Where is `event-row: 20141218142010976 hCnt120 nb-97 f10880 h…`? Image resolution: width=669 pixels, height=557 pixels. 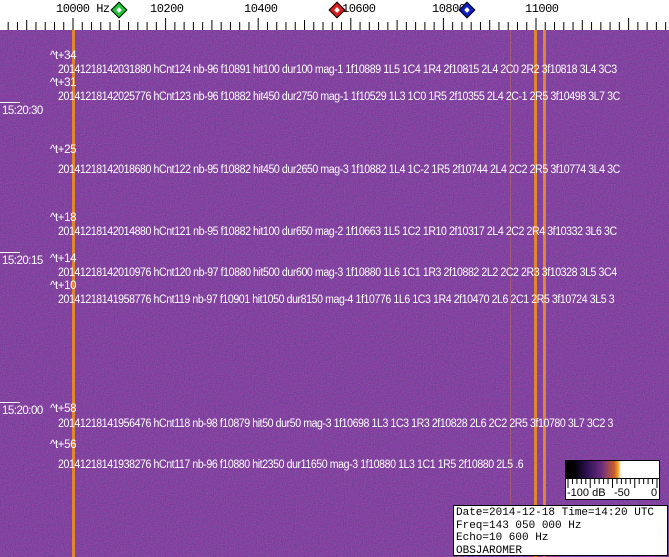
event-row: 20141218142010976 hCnt120 nb-97 f10880 h… is located at coordinates (337, 273).